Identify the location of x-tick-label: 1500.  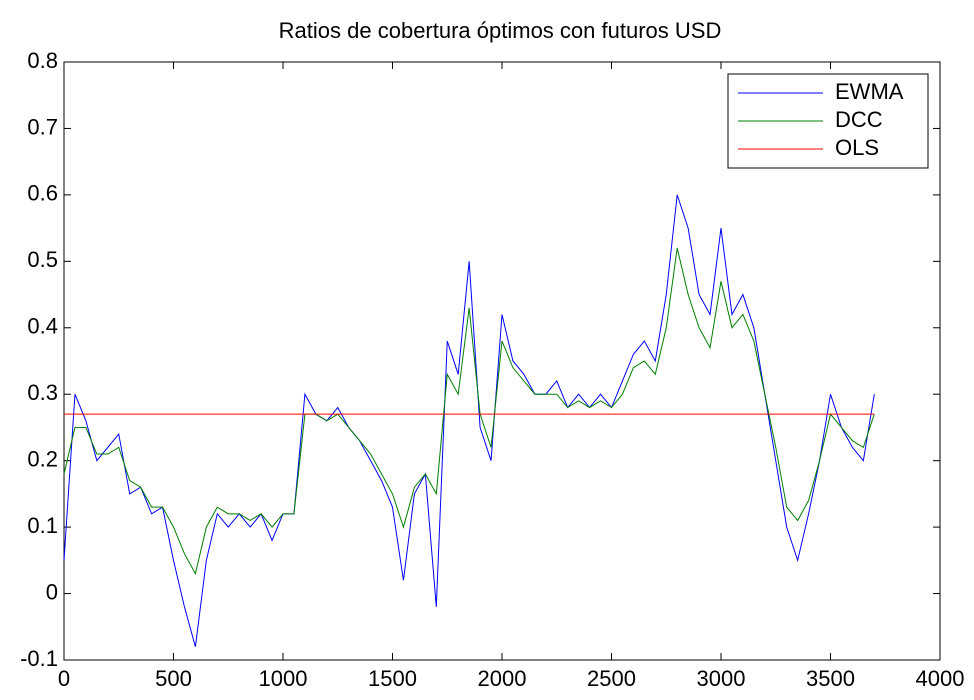
(392, 678).